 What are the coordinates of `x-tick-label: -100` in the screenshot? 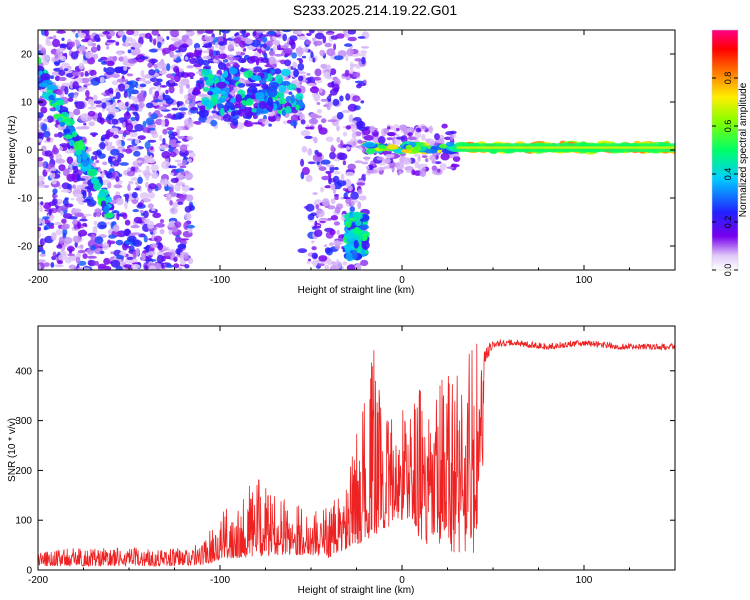 It's located at (220, 580).